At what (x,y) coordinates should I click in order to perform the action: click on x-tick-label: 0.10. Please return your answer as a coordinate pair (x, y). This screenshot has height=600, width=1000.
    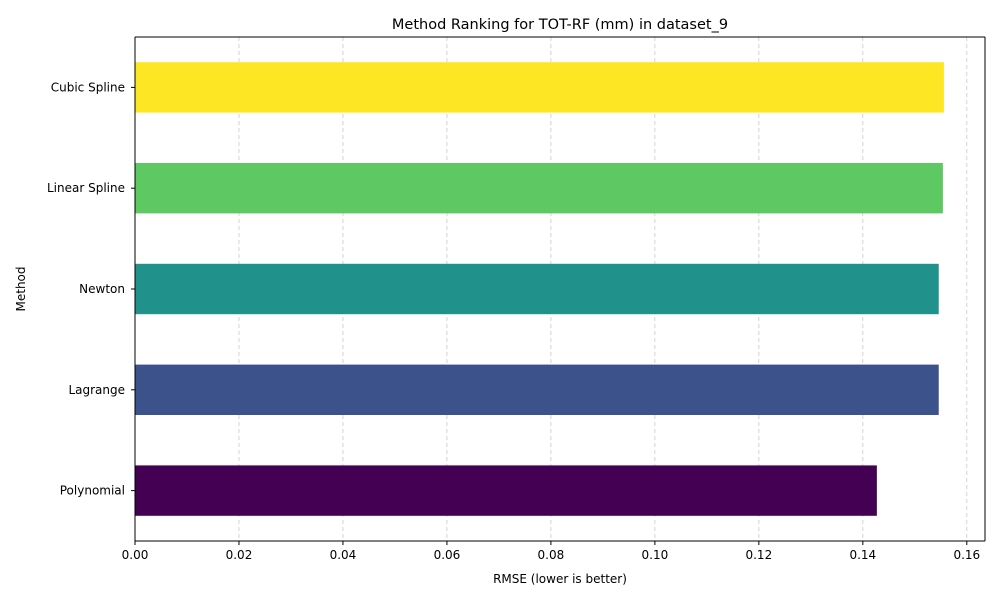
    Looking at the image, I should click on (655, 555).